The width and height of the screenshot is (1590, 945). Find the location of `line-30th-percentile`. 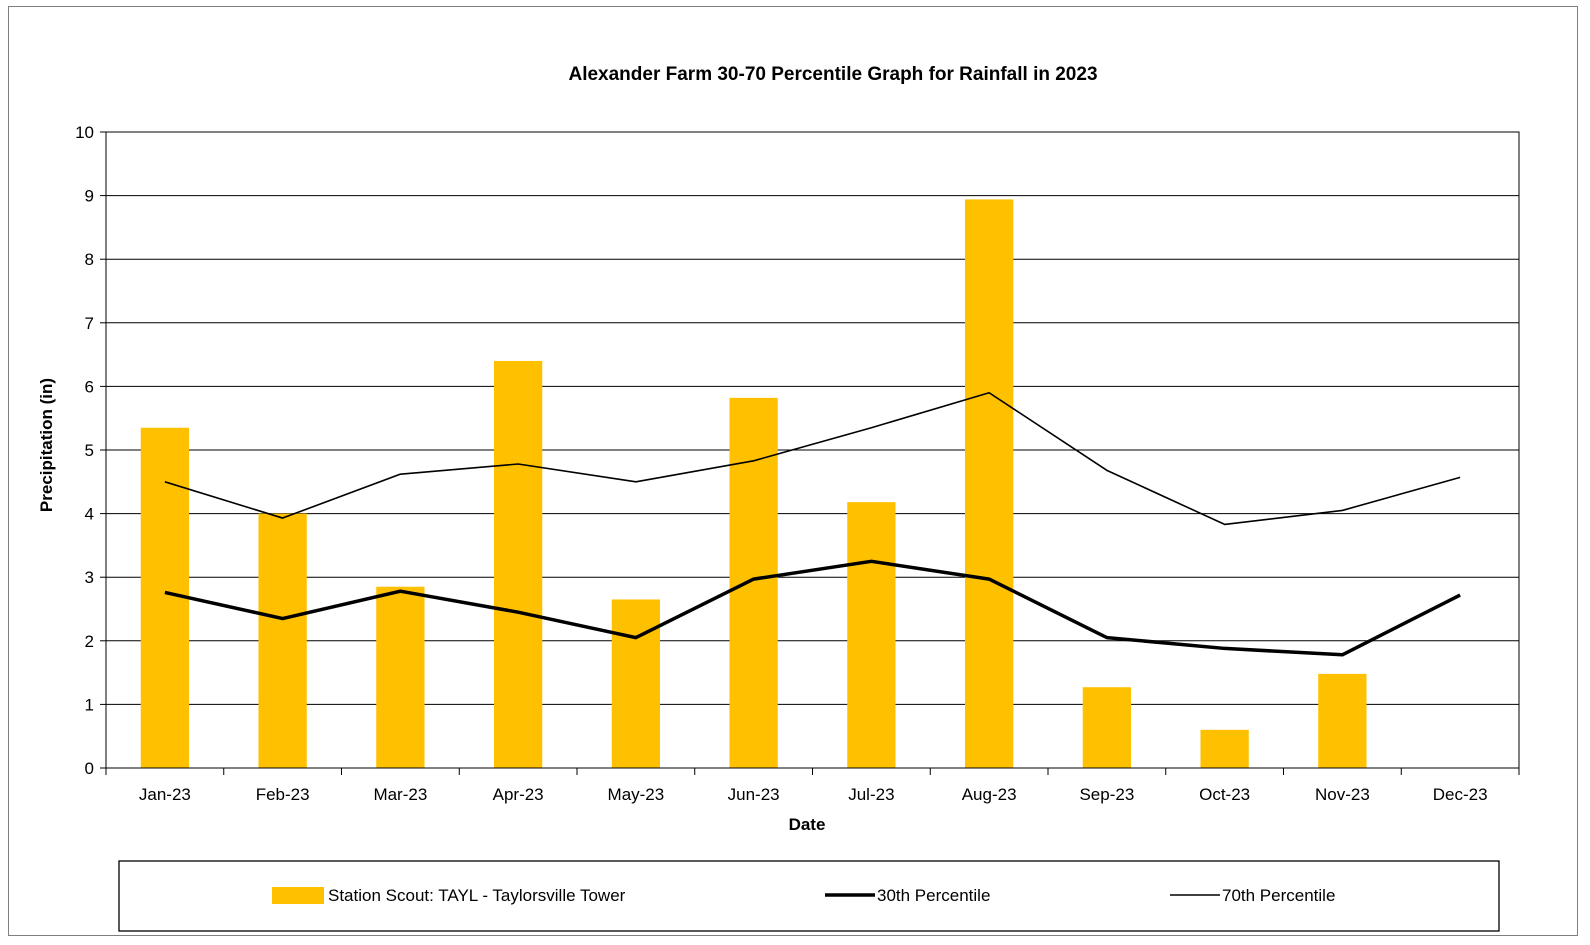

line-30th-percentile is located at coordinates (812, 608).